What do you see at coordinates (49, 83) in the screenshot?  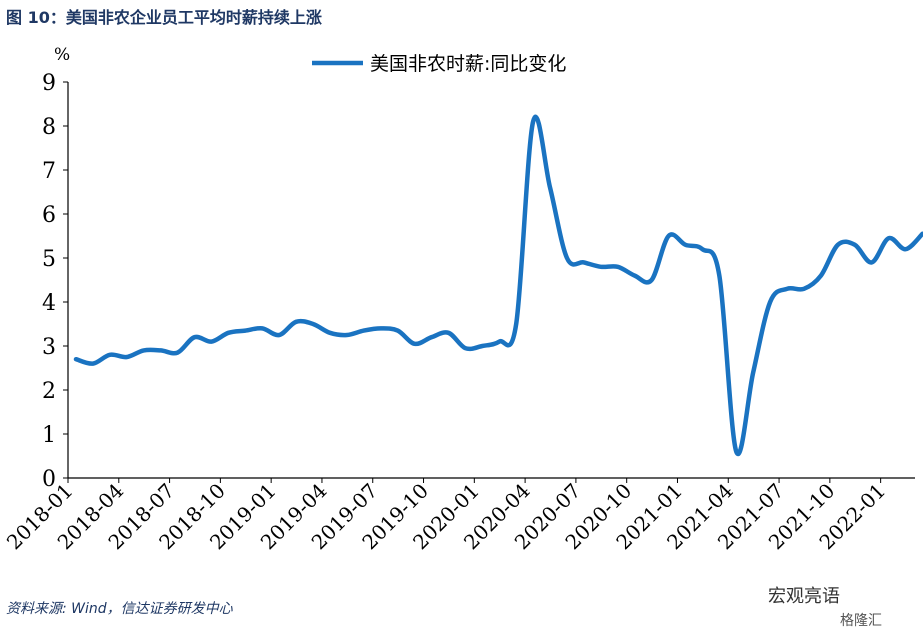 I see `y-tick-label: 9` at bounding box center [49, 83].